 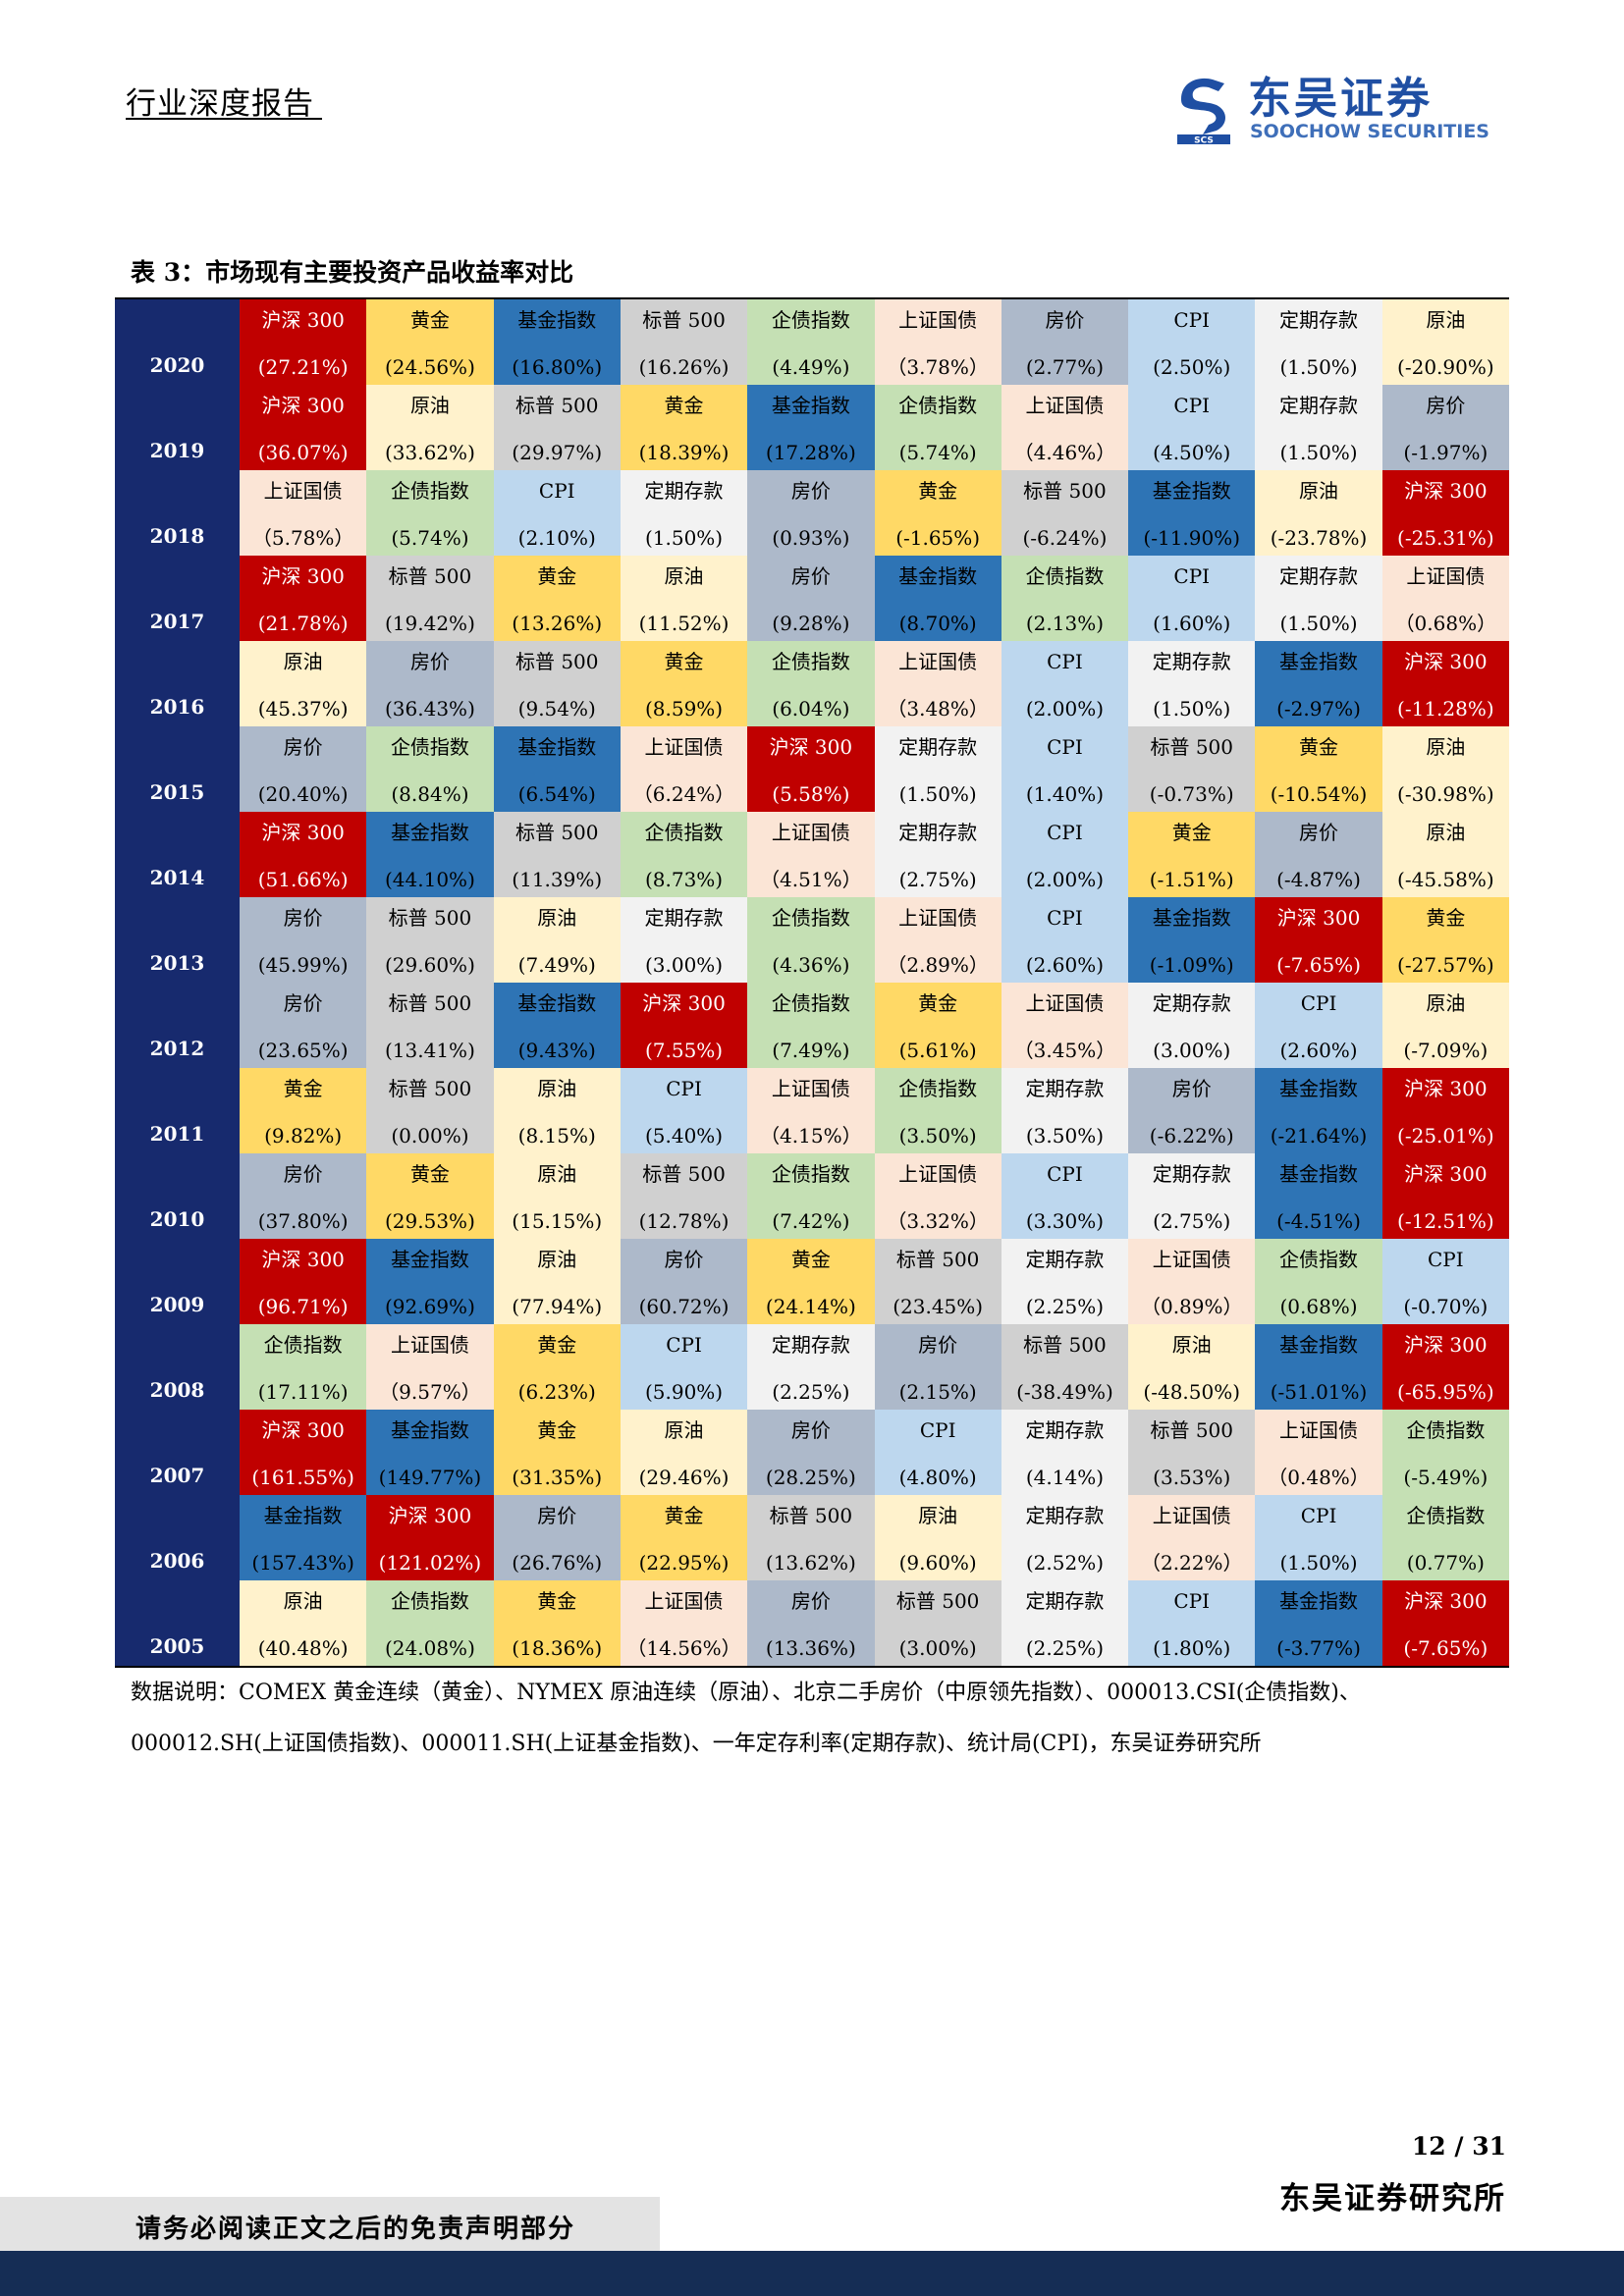 What do you see at coordinates (1445, 1367) in the screenshot?
I see `table-cell: 沪深 300 (-65.95%)` at bounding box center [1445, 1367].